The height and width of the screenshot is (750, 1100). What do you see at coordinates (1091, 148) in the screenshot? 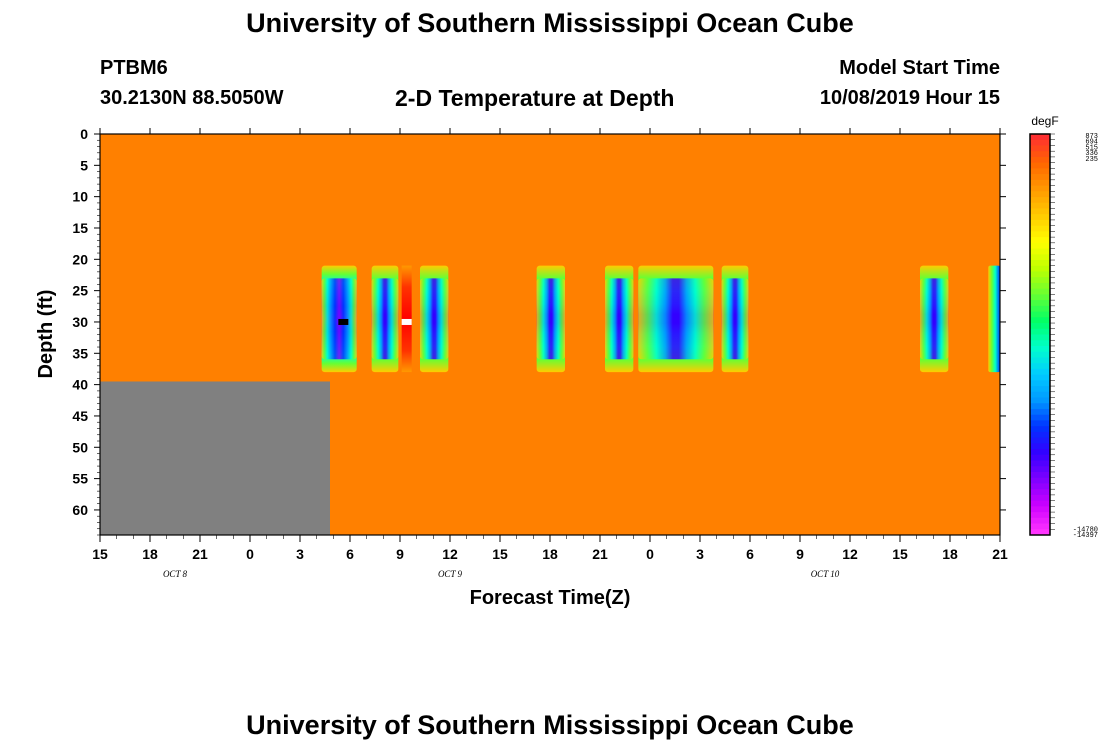
I see `colorbar-label: 515` at bounding box center [1091, 148].